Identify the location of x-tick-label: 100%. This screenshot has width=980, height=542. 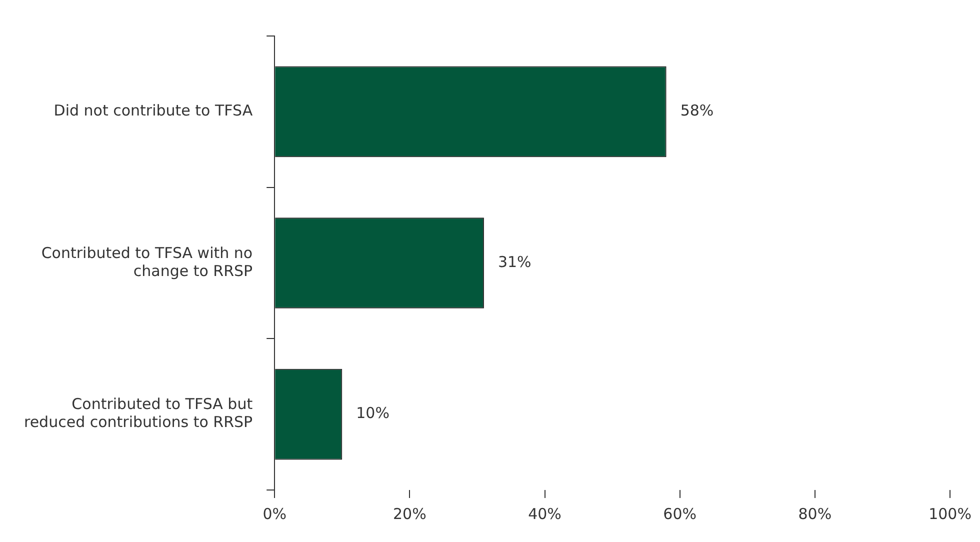
(950, 513).